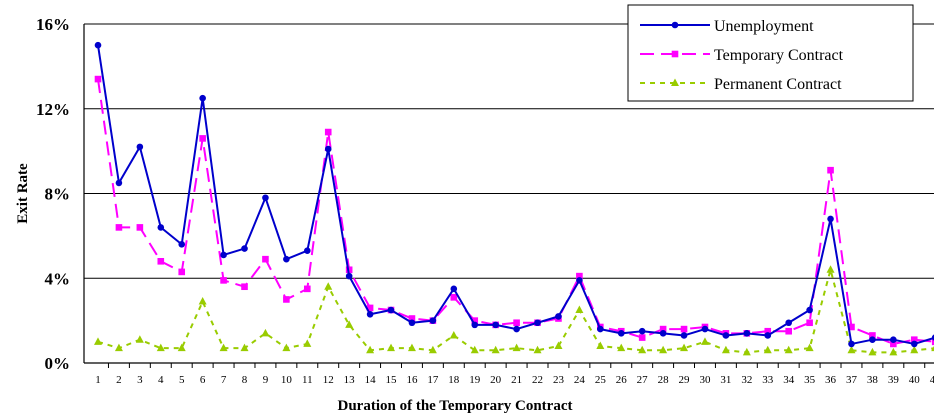 The width and height of the screenshot is (934, 417). What do you see at coordinates (685, 380) in the screenshot?
I see `x-tick-label: 29` at bounding box center [685, 380].